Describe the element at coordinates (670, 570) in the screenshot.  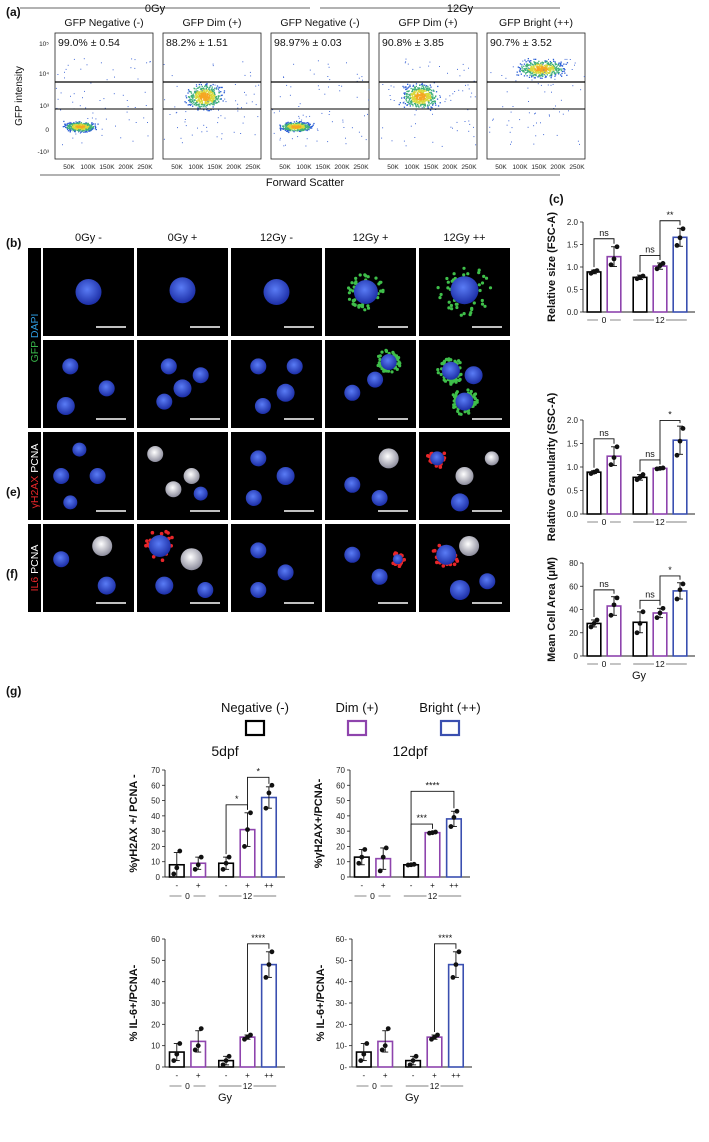
I see `chart-significance-label: *` at that location.